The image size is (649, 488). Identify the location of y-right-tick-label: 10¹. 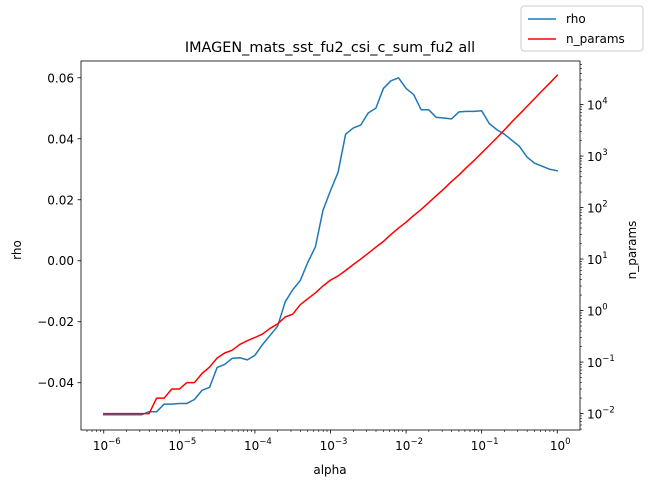
(597, 259).